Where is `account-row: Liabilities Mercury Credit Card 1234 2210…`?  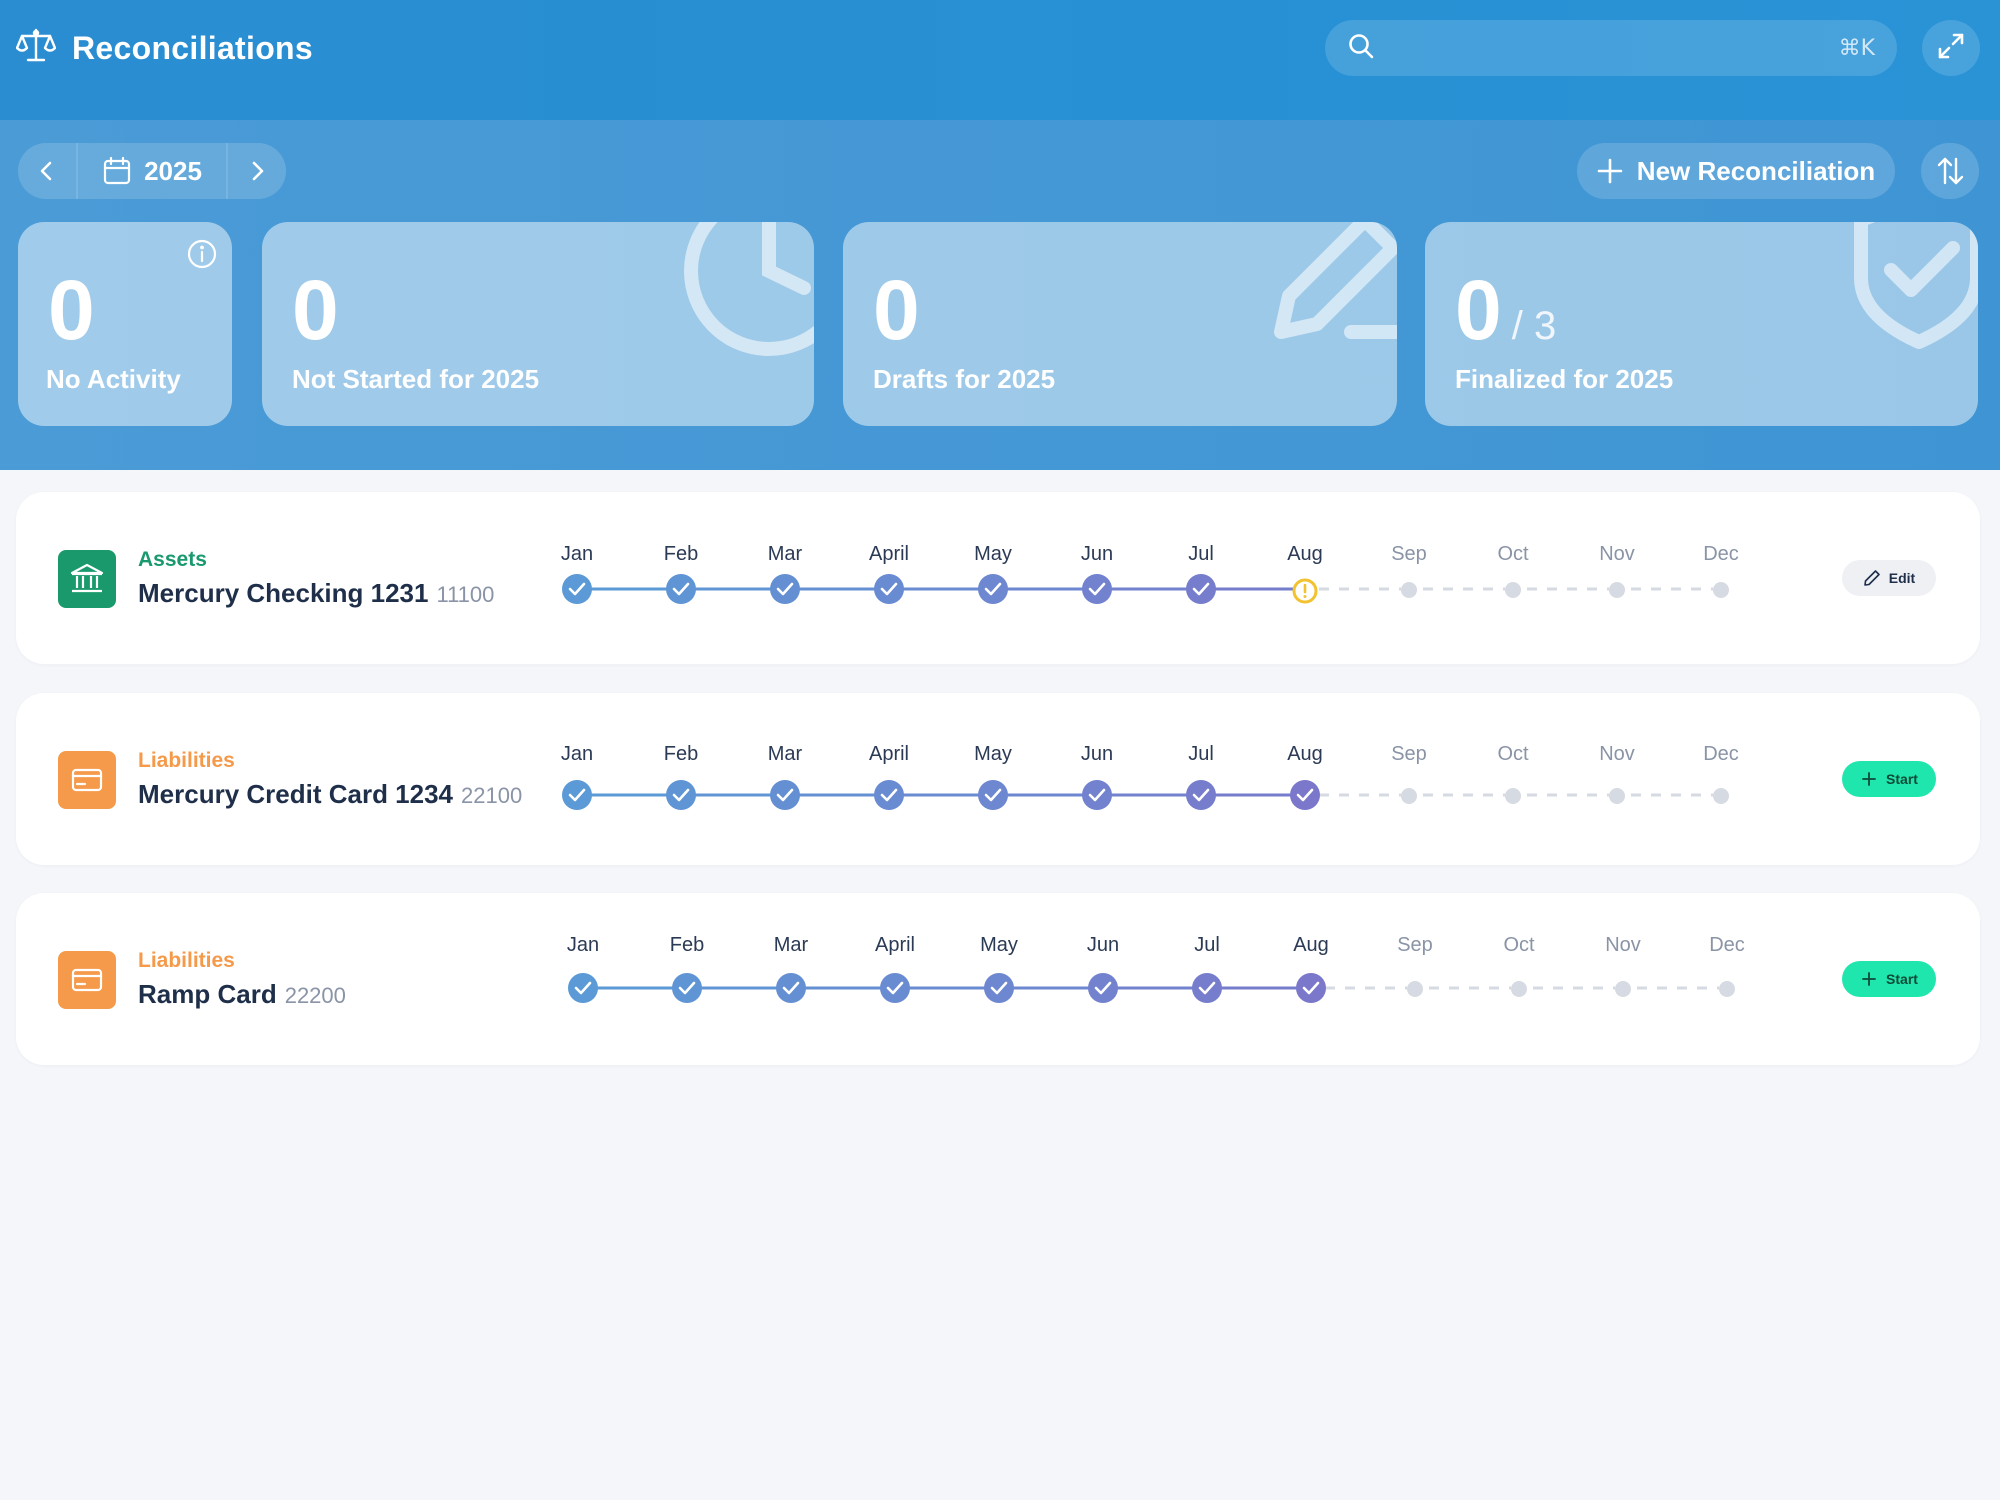
account-row: Liabilities Mercury Credit Card 1234 2210… is located at coordinates (998, 779).